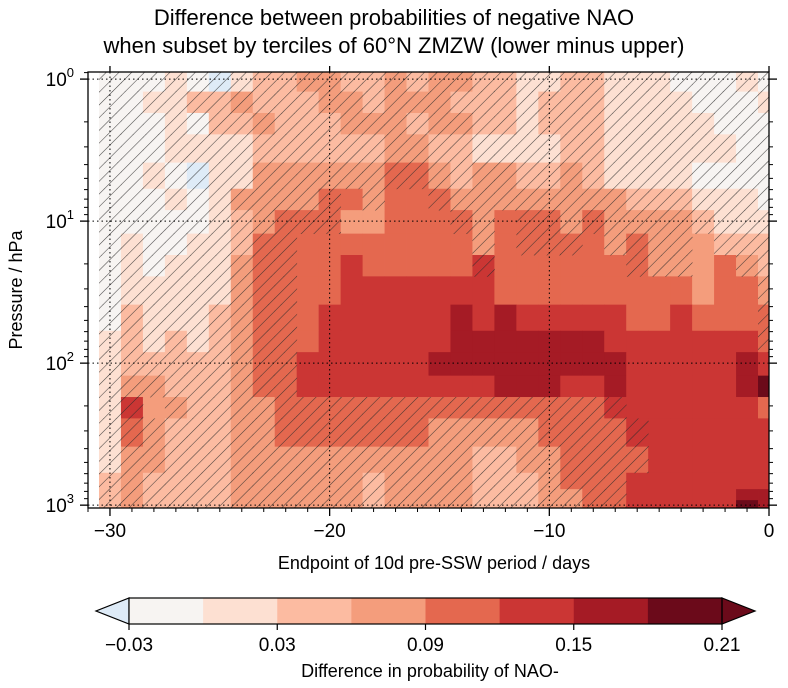 The height and width of the screenshot is (688, 788). I want to click on x-tick-label: −20, so click(330, 531).